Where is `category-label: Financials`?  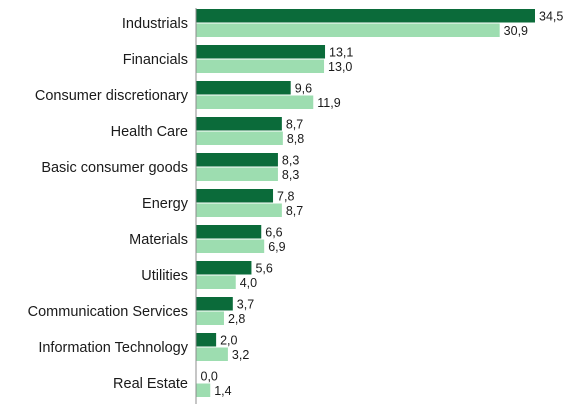 category-label: Financials is located at coordinates (155, 60).